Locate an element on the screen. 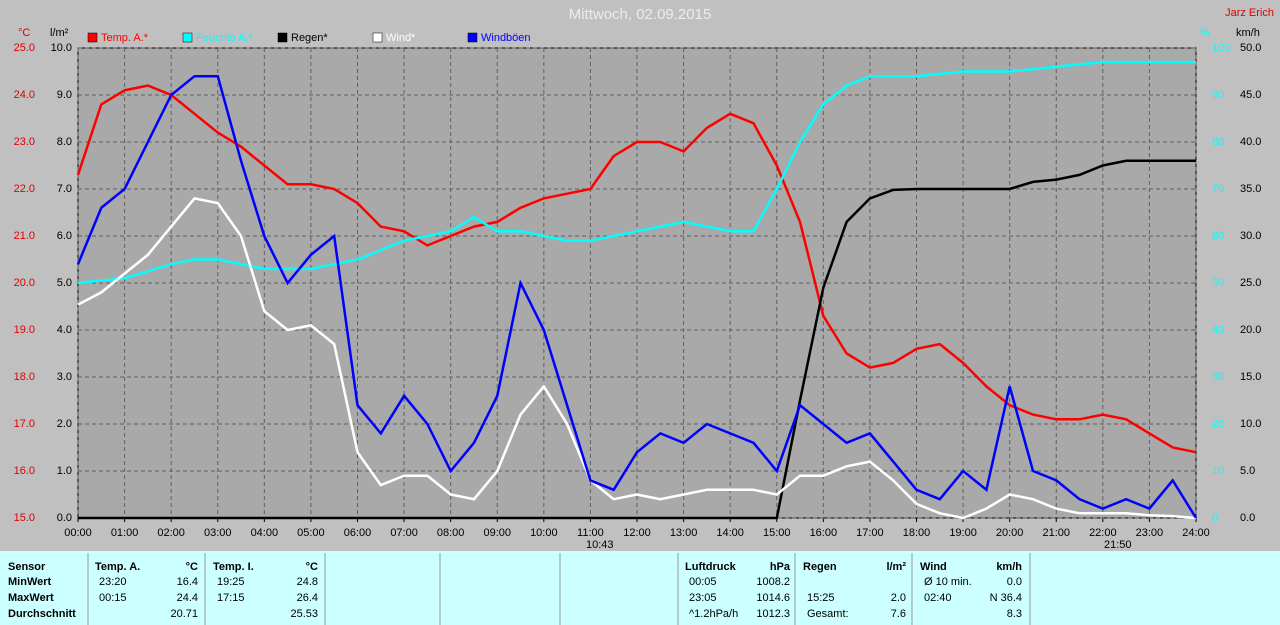 The image size is (1280, 625). y-tick-label: 15.0 is located at coordinates (24, 518).